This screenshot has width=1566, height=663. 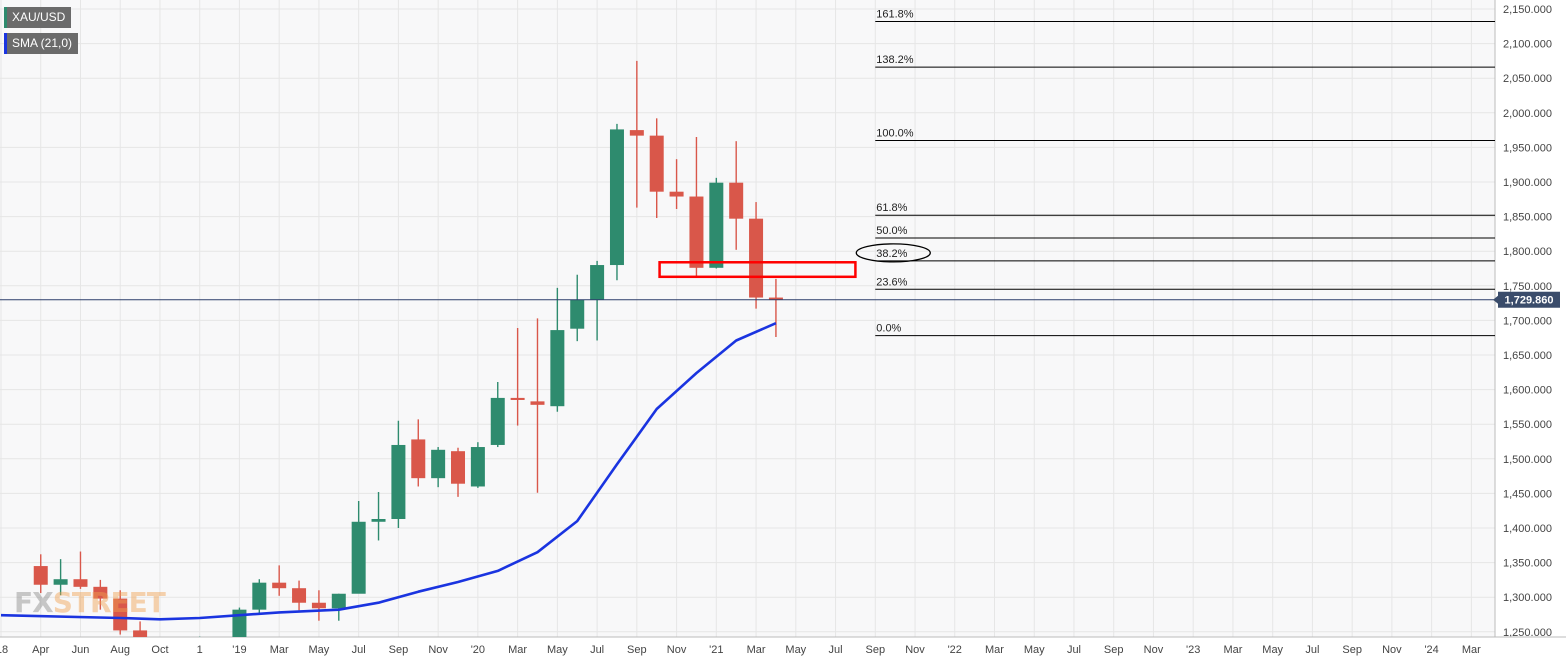 I want to click on y-tick-label: 1,400.000, so click(x=1527, y=529).